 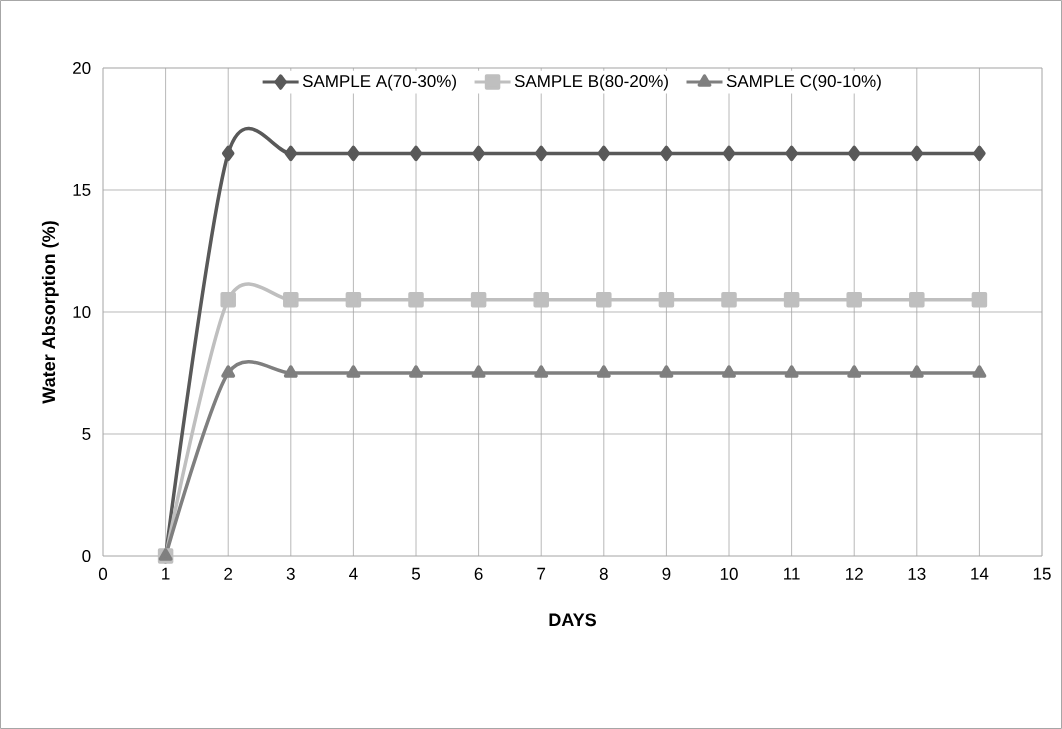 I want to click on y-axis-title: Water Absorption (%), so click(x=50, y=312).